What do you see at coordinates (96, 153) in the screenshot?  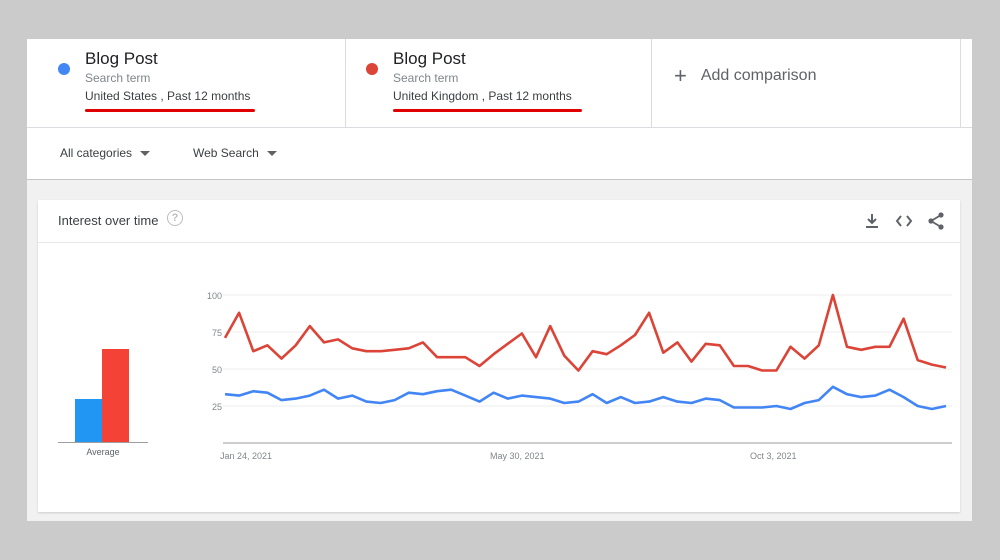 I see `category-label: All categories` at bounding box center [96, 153].